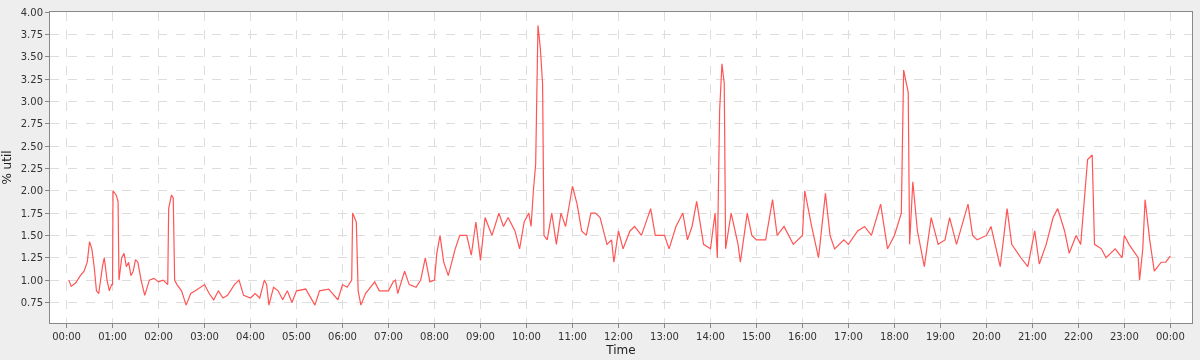 The image size is (1200, 360). Describe the element at coordinates (526, 336) in the screenshot. I see `x-tick-label: 10:00` at that location.